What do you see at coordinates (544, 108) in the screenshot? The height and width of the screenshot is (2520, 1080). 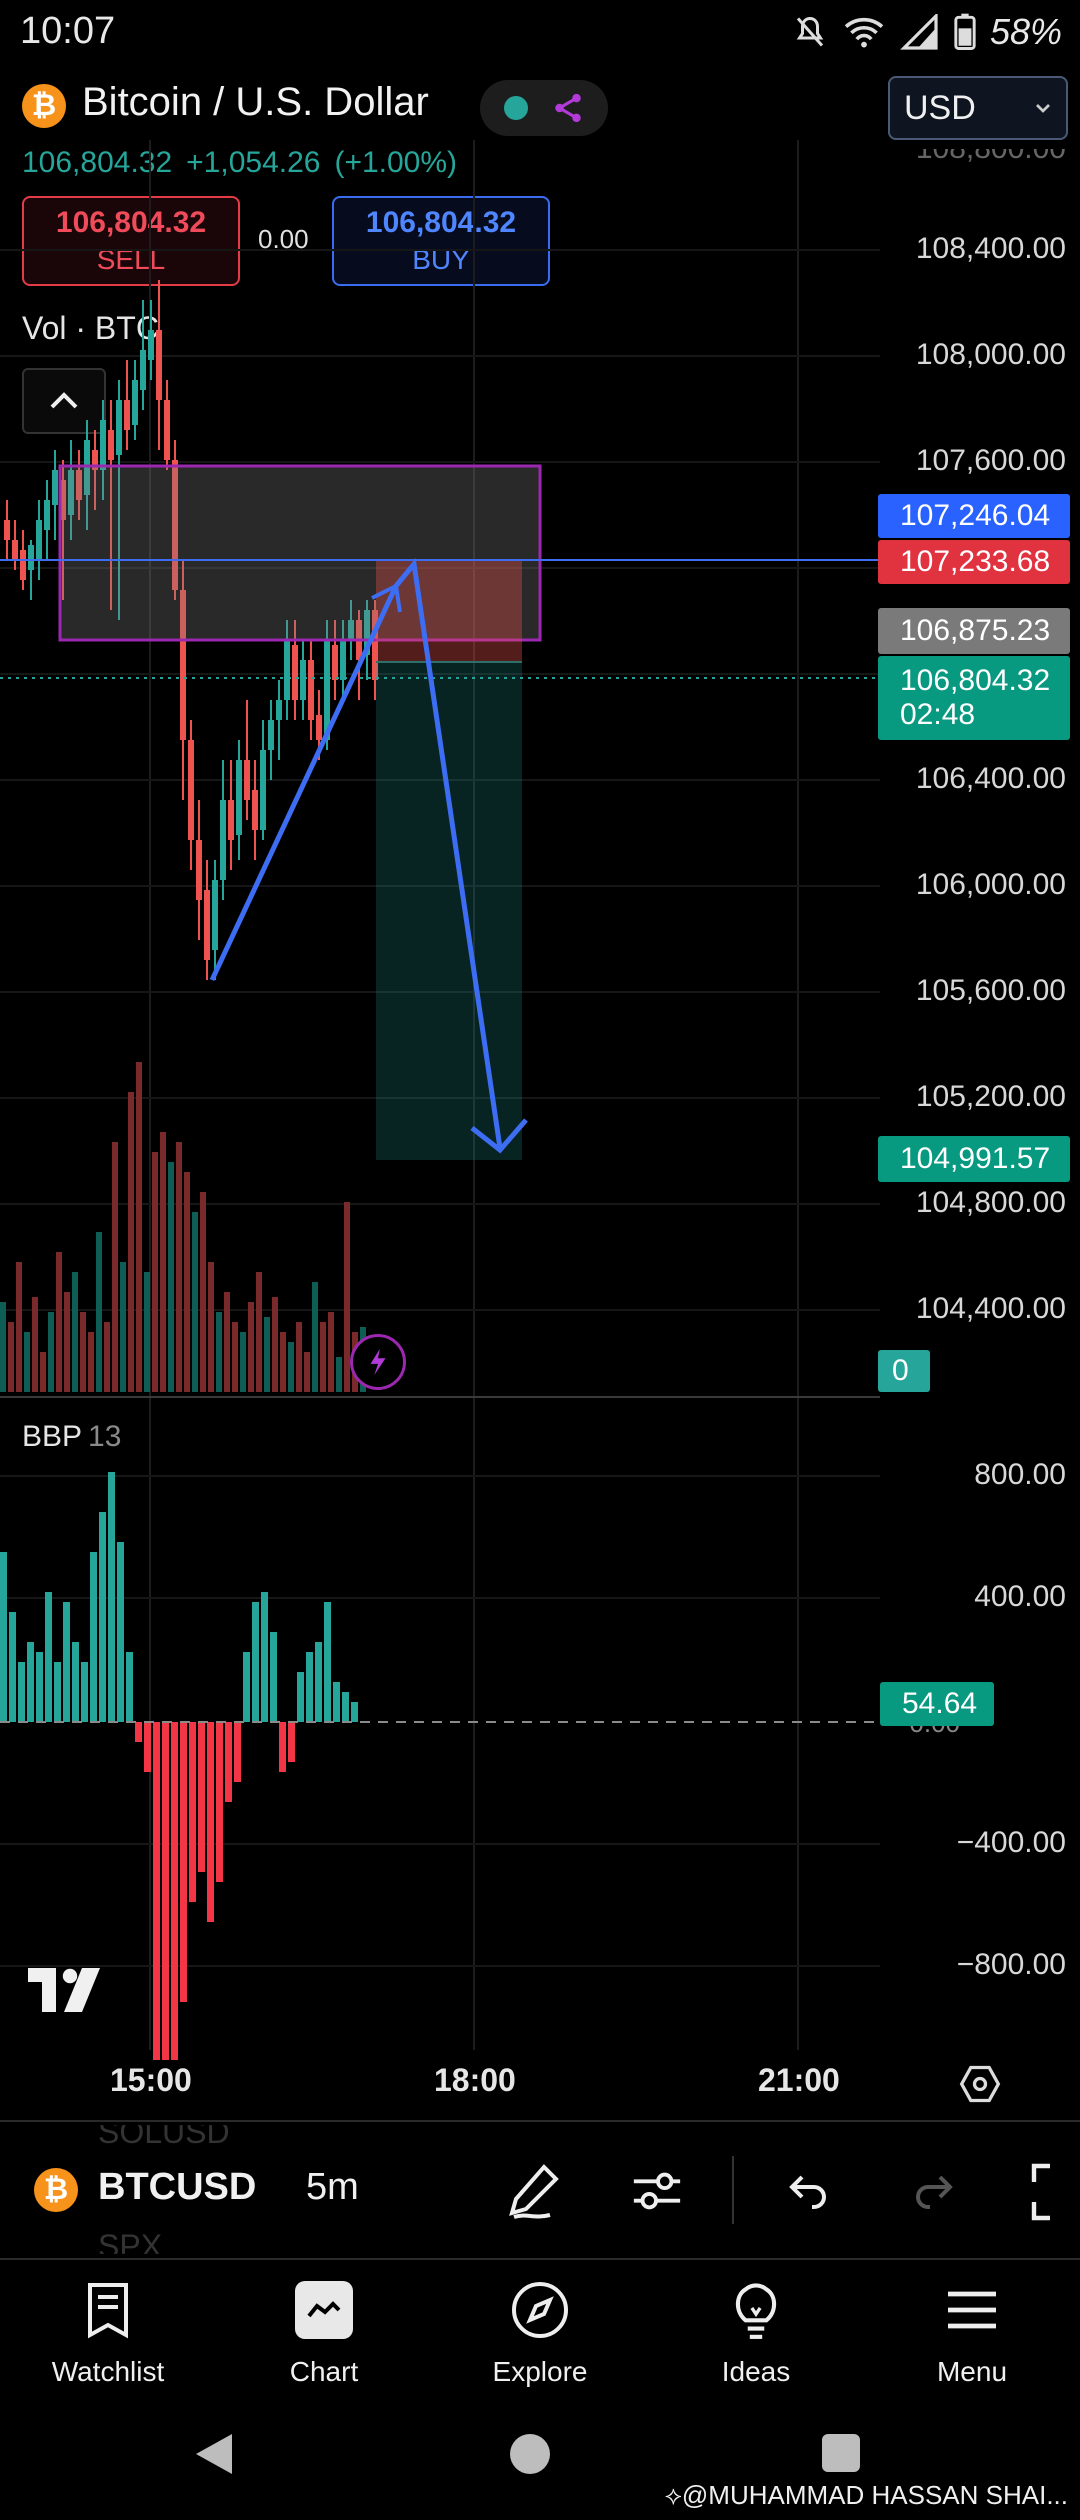 I see `trading-mode-toggle` at bounding box center [544, 108].